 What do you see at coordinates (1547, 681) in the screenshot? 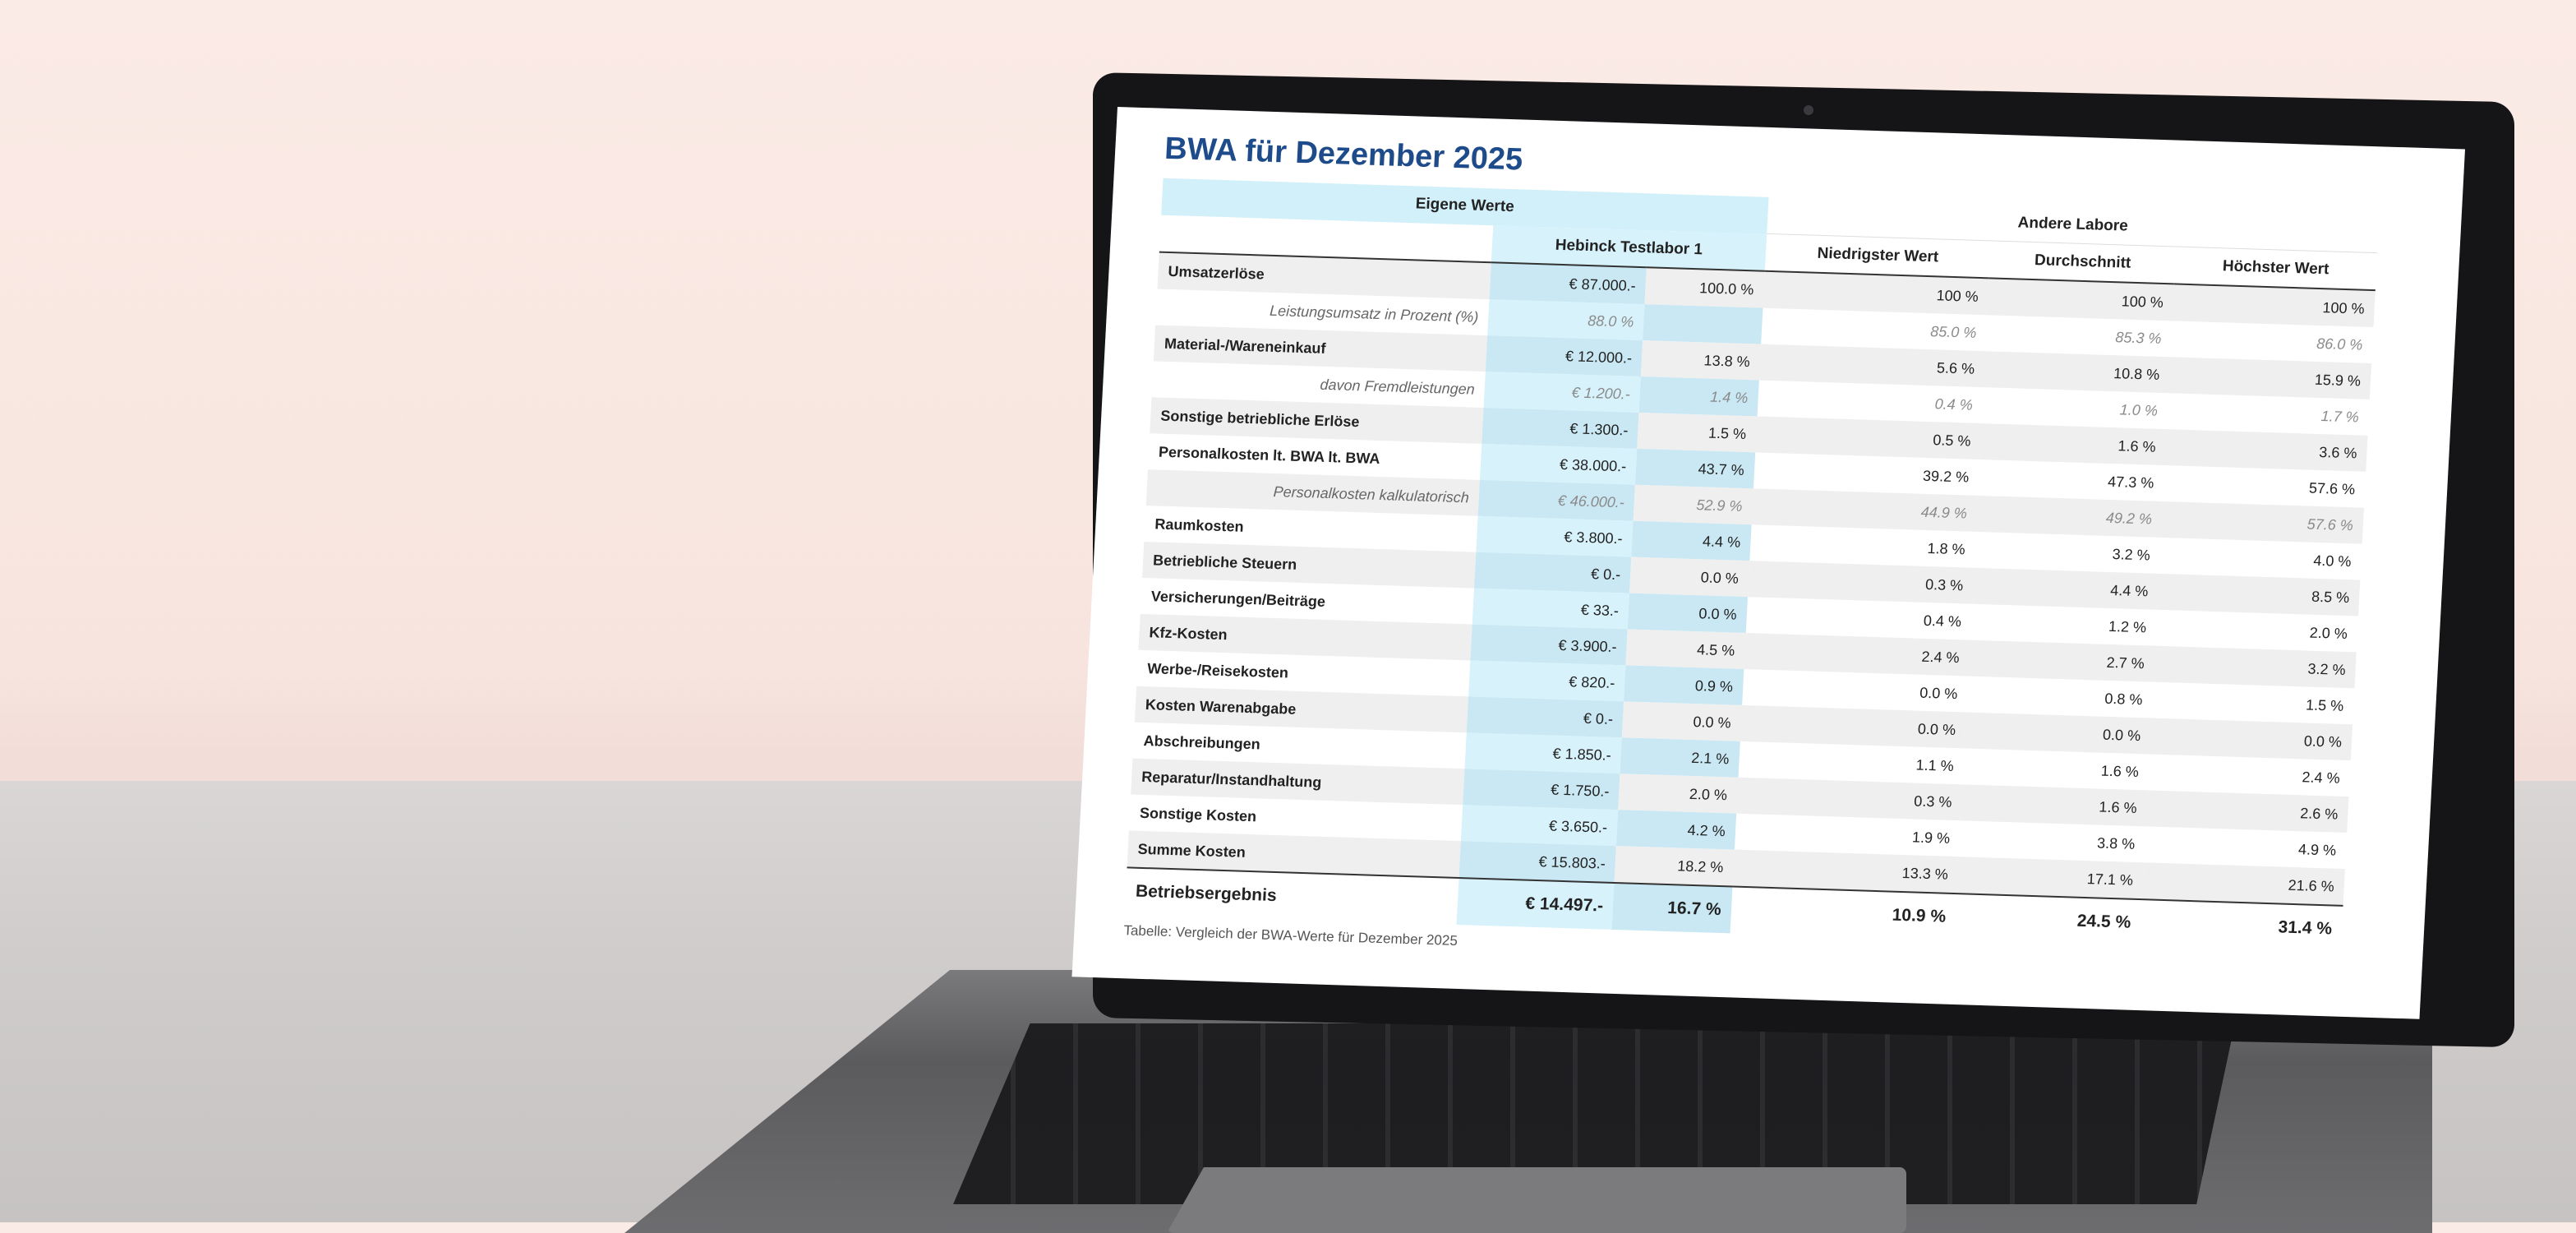
I see `cell-eur: € 820.-` at bounding box center [1547, 681].